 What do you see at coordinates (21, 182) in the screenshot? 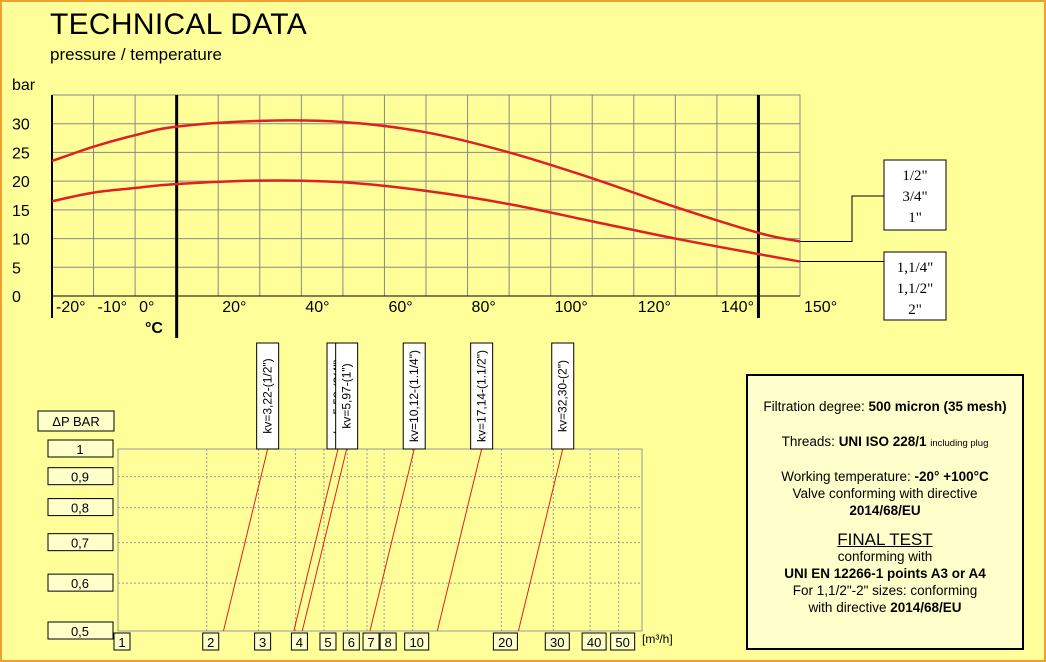
I see `chart1-y-tick-label: 20` at bounding box center [21, 182].